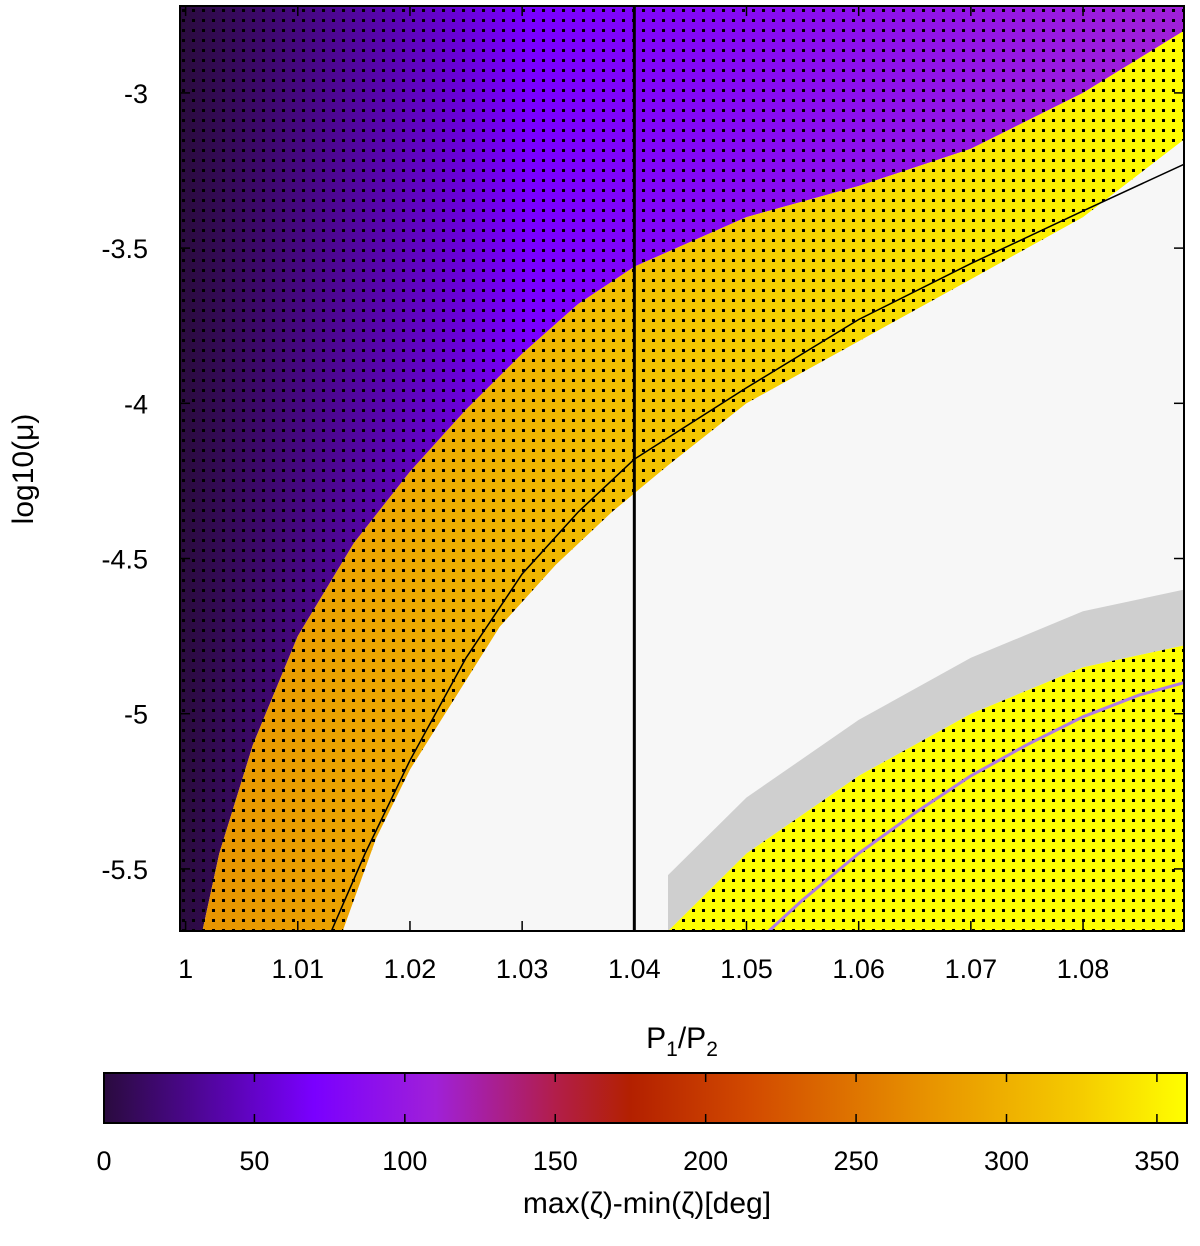 The width and height of the screenshot is (1200, 1246). I want to click on y-tick-label: -4, so click(136, 404).